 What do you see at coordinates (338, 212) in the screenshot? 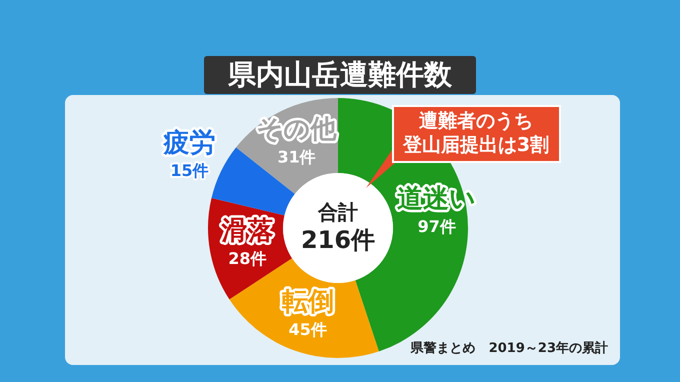
I see `annotation: 合計` at bounding box center [338, 212].